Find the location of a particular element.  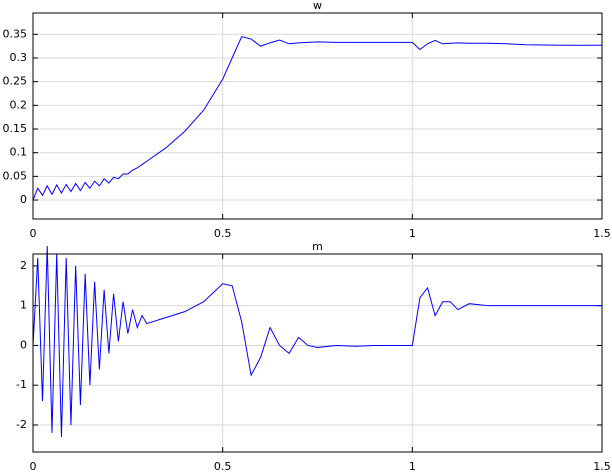

y-tick-label: 0.3 is located at coordinates (19, 57).